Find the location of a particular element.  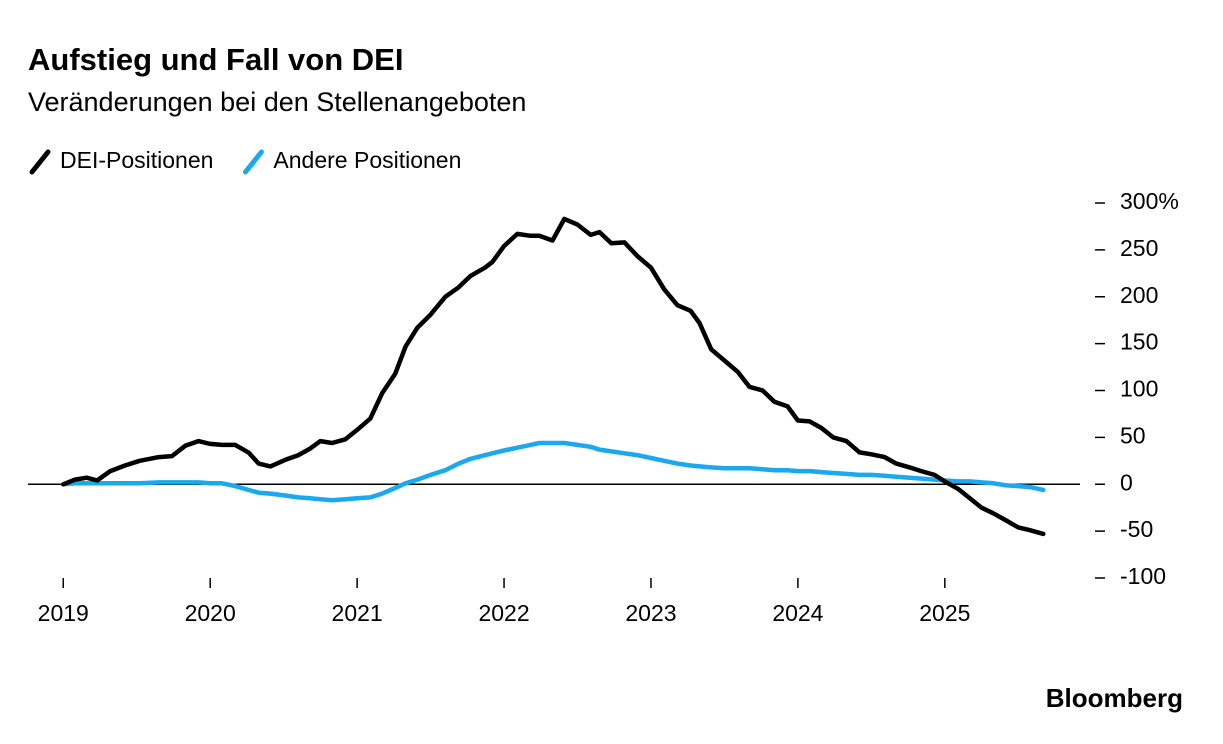

y-tick-label: 50 is located at coordinates (1133, 435).